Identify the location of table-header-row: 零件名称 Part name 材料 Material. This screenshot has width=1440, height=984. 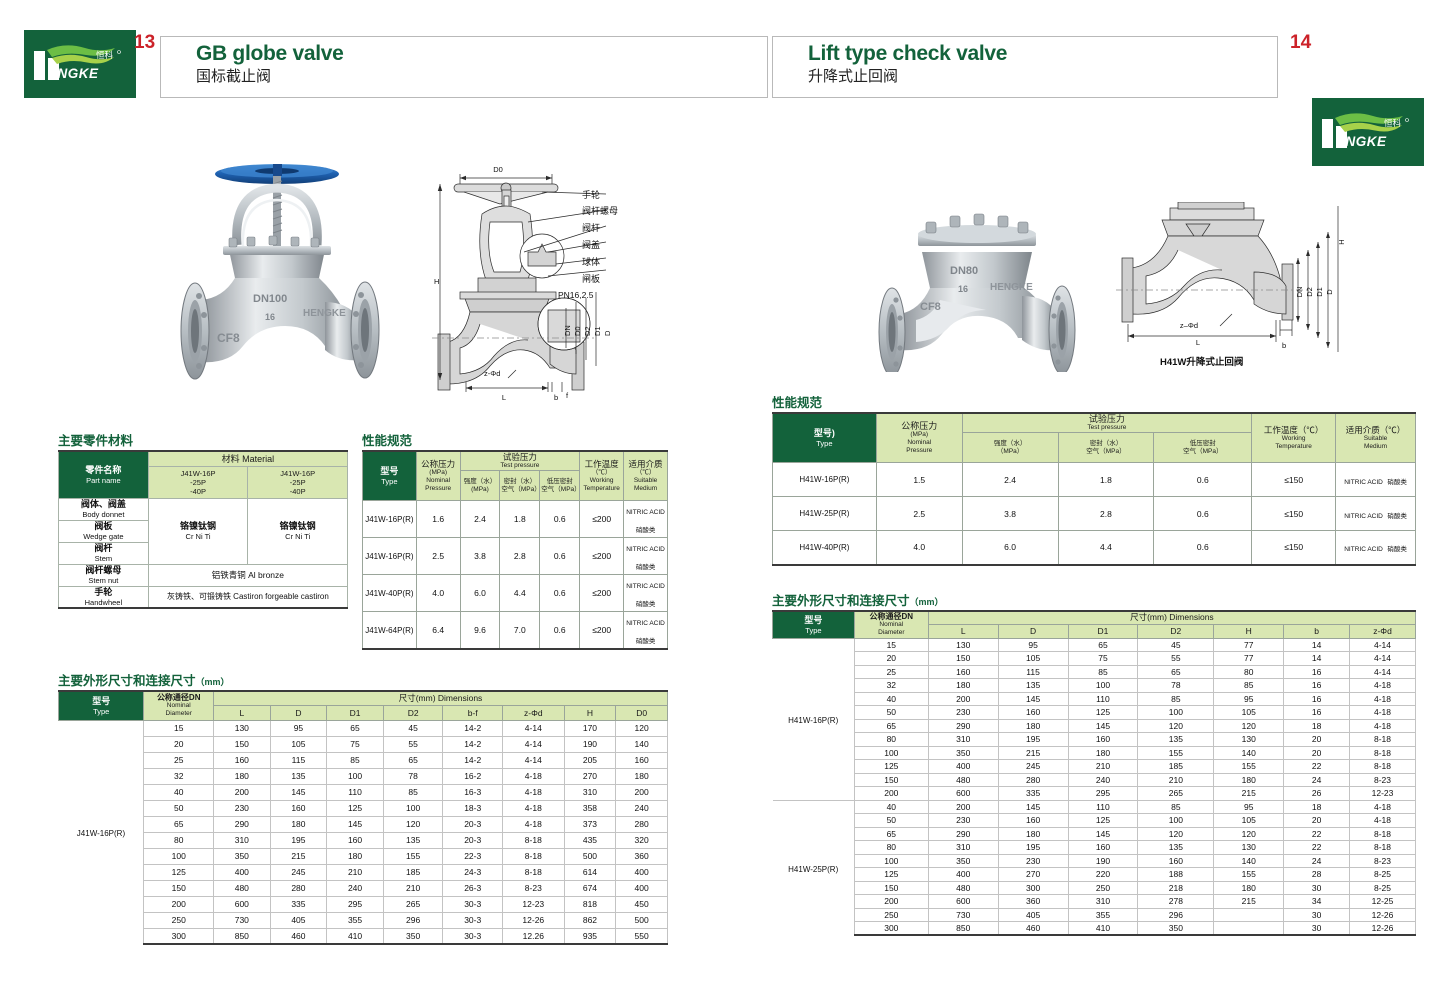
(203, 474).